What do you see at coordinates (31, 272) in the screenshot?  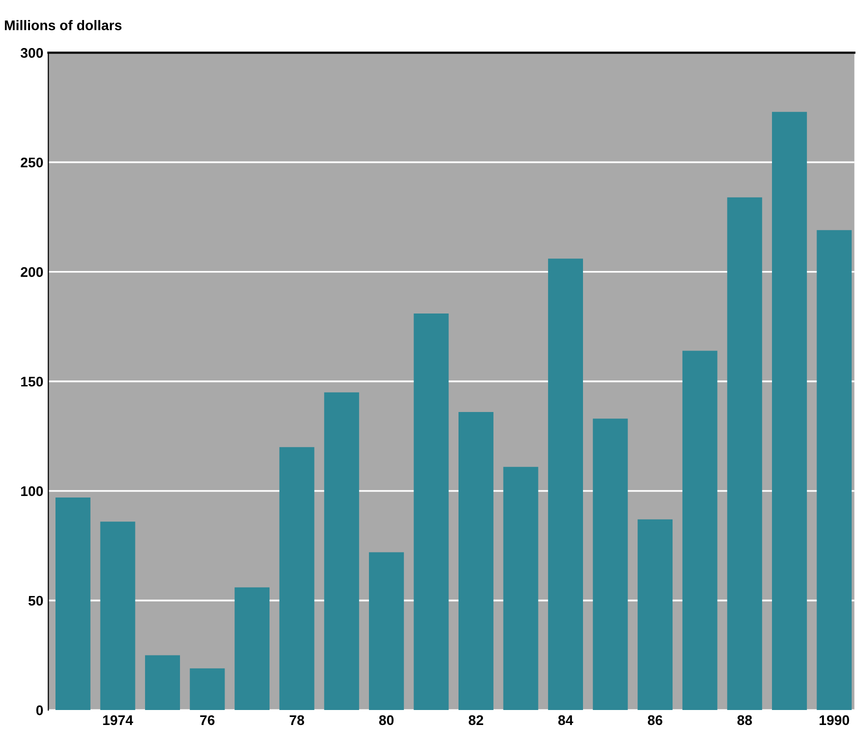 I see `y-tick-label: 200` at bounding box center [31, 272].